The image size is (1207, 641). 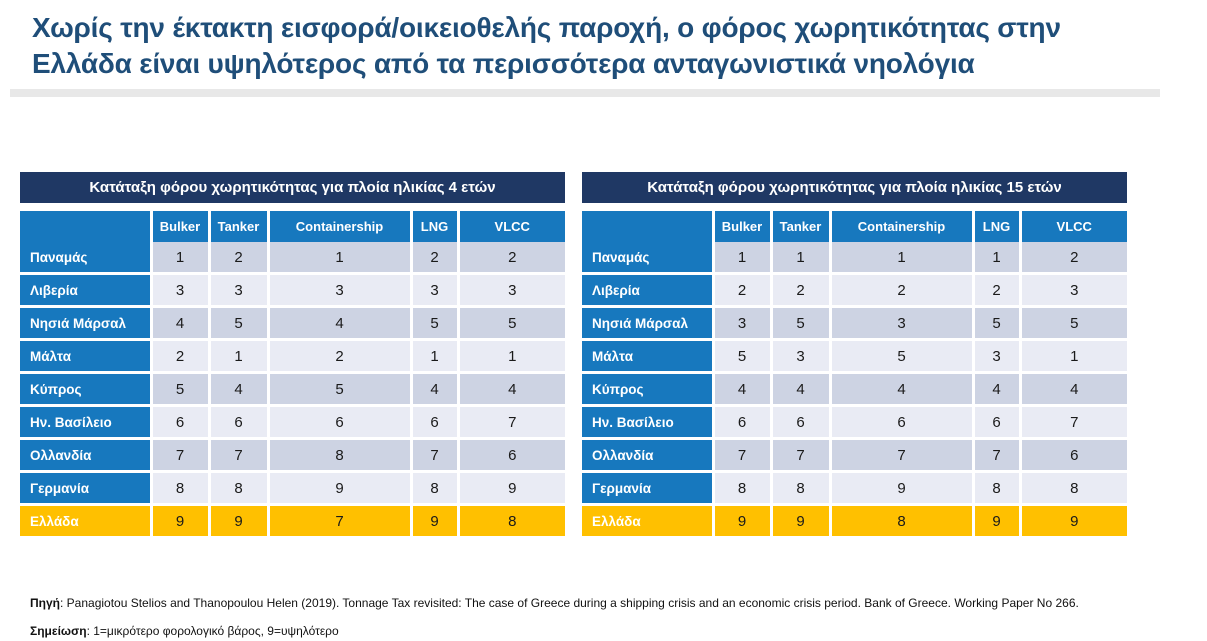 I want to click on table-row: Μάλτα 5 3 5 3 1, so click(x=854, y=356).